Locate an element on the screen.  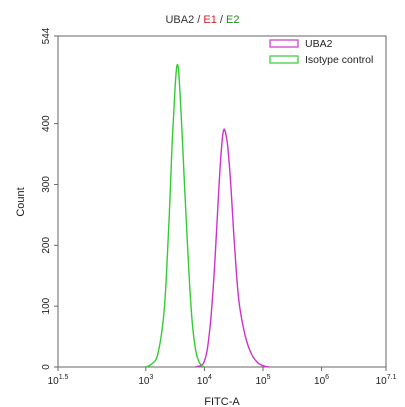
y-axis-label: Count is located at coordinates (21, 201).